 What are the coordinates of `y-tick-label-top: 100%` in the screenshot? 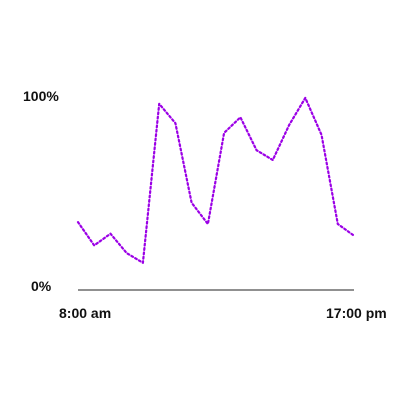 It's located at (41, 96).